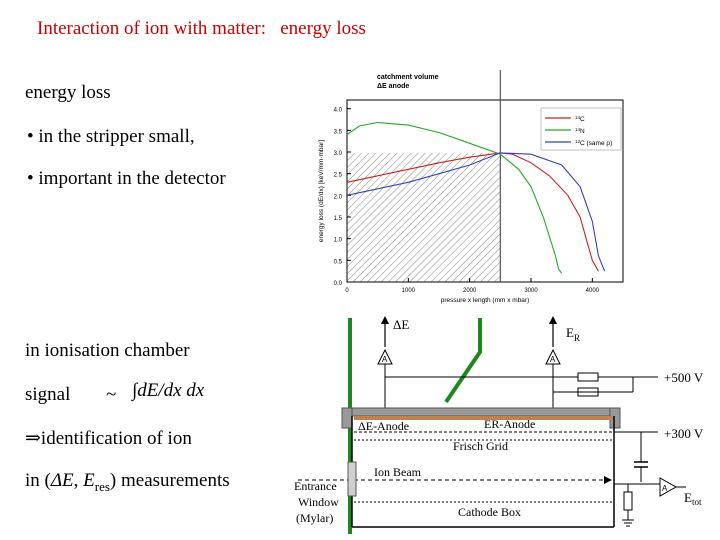  What do you see at coordinates (393, 86) in the screenshot?
I see `catchment-annotation: ΔE anode` at bounding box center [393, 86].